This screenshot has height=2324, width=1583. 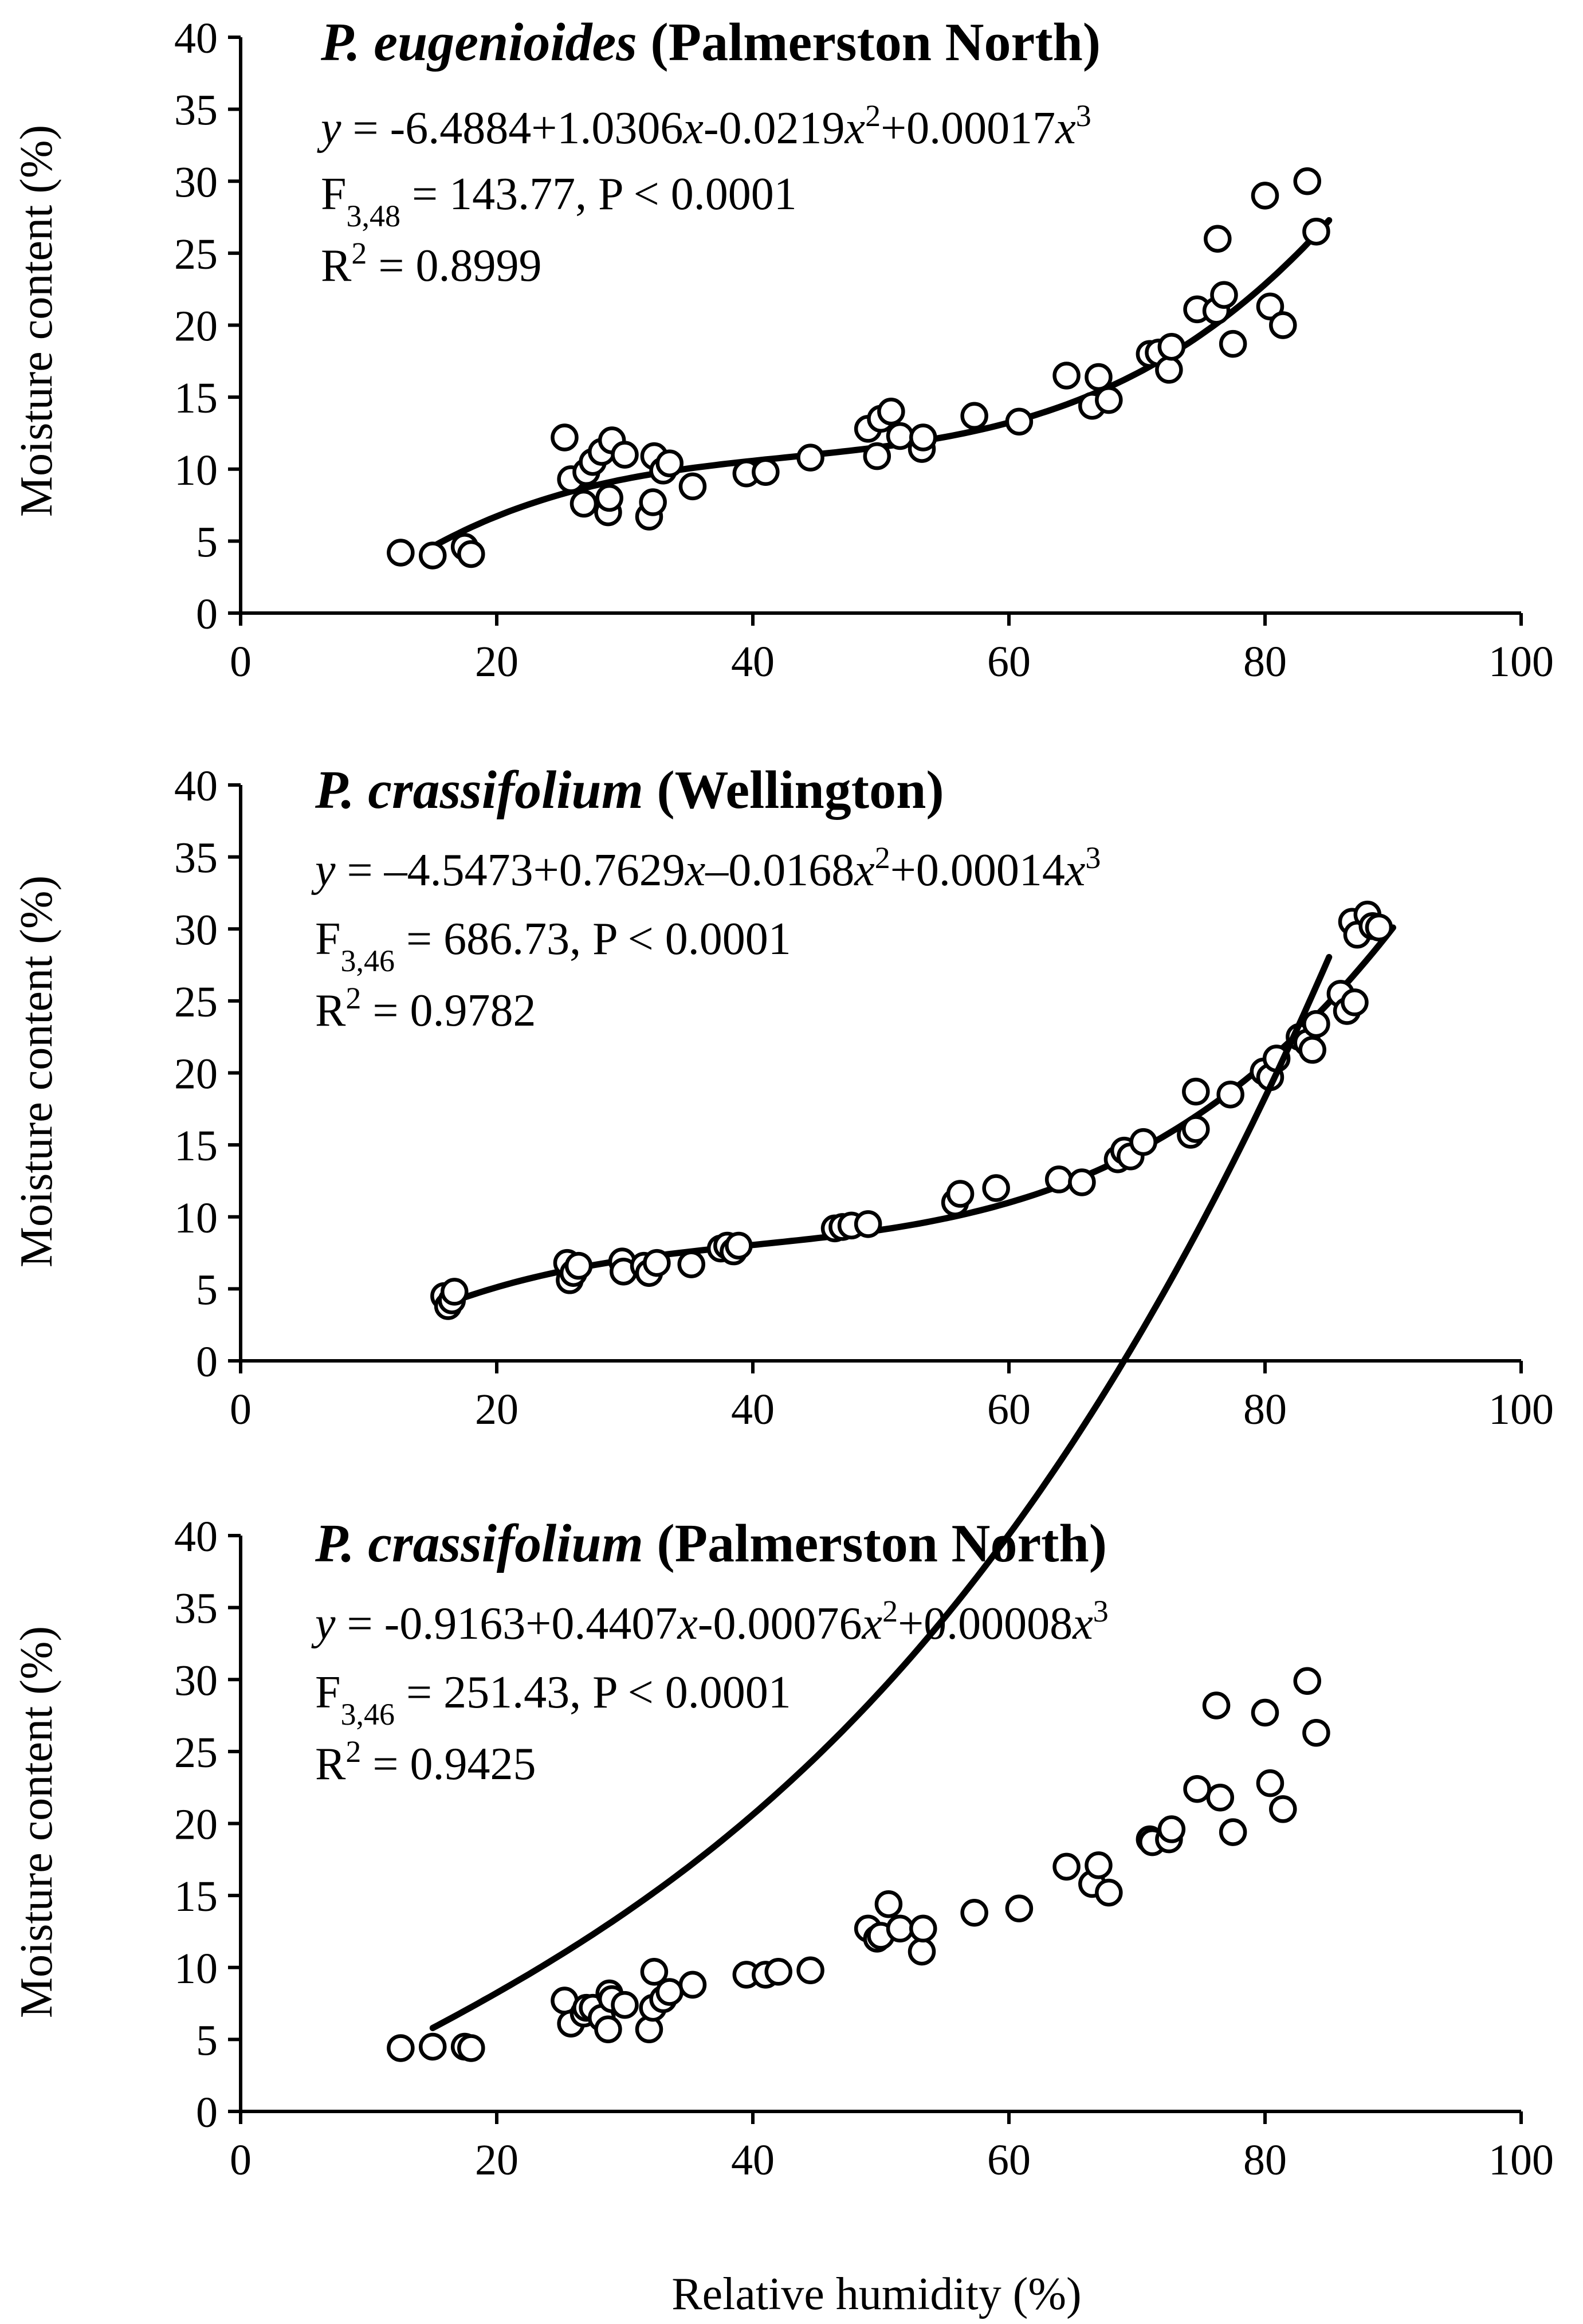 I want to click on regression-equation: y = -6.4884+1.0306x-0.0219x2+0.00017x3, so click(x=704, y=127).